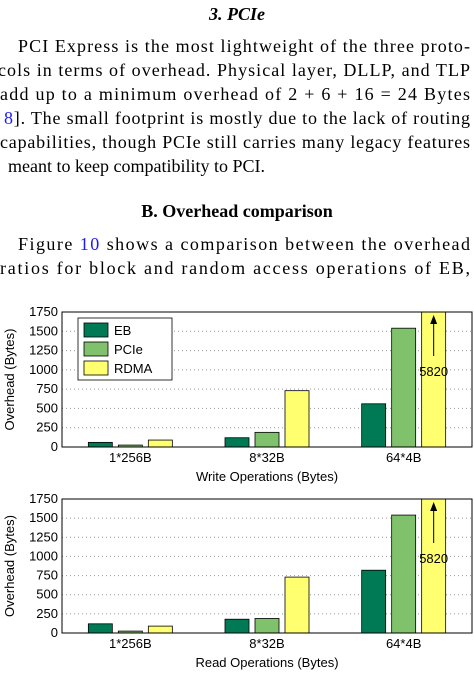 Image resolution: width=474 pixels, height=676 pixels. What do you see at coordinates (267, 476) in the screenshot?
I see `x-axis-label: Write Operations (Bytes)` at bounding box center [267, 476].